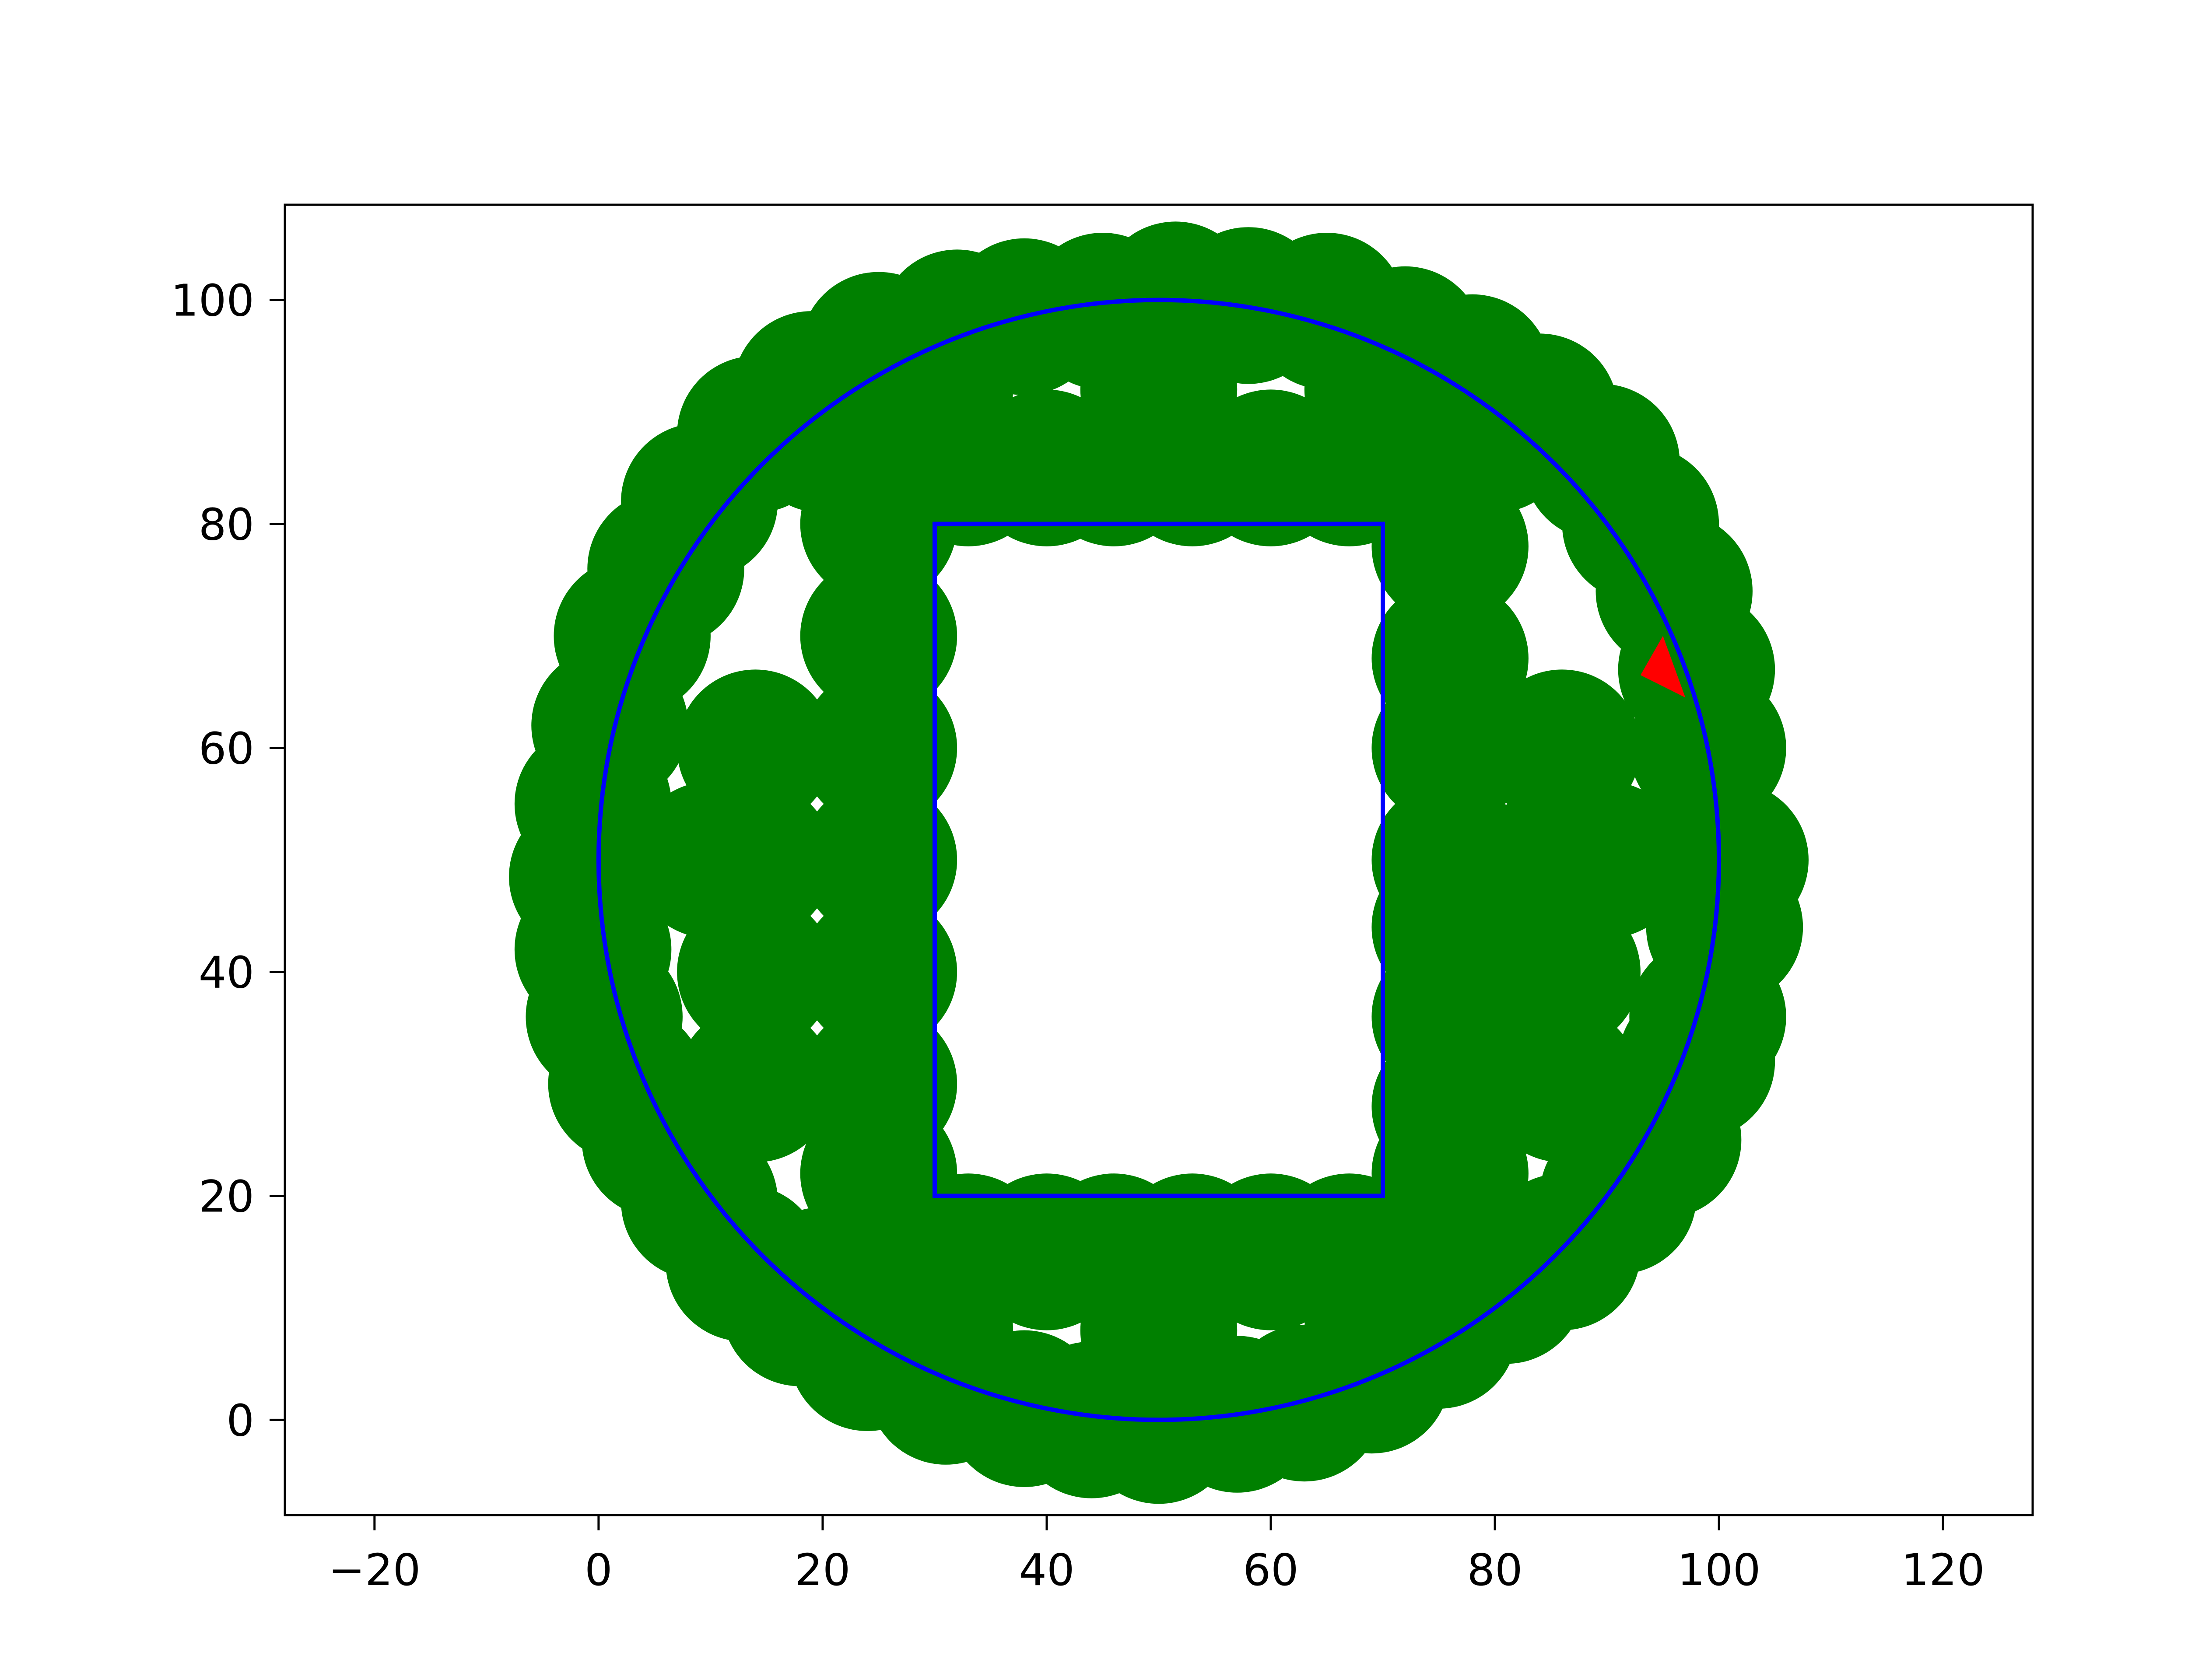 This screenshot has width=2188, height=1680. Describe the element at coordinates (240, 1420) in the screenshot. I see `y-tick-label: 0` at that location.